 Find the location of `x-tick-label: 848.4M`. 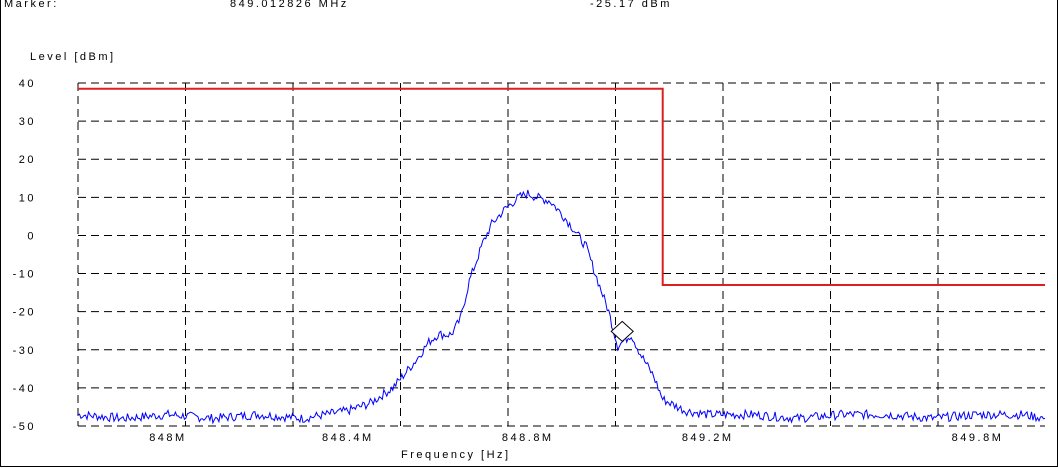

x-tick-label: 848.4M is located at coordinates (348, 438).